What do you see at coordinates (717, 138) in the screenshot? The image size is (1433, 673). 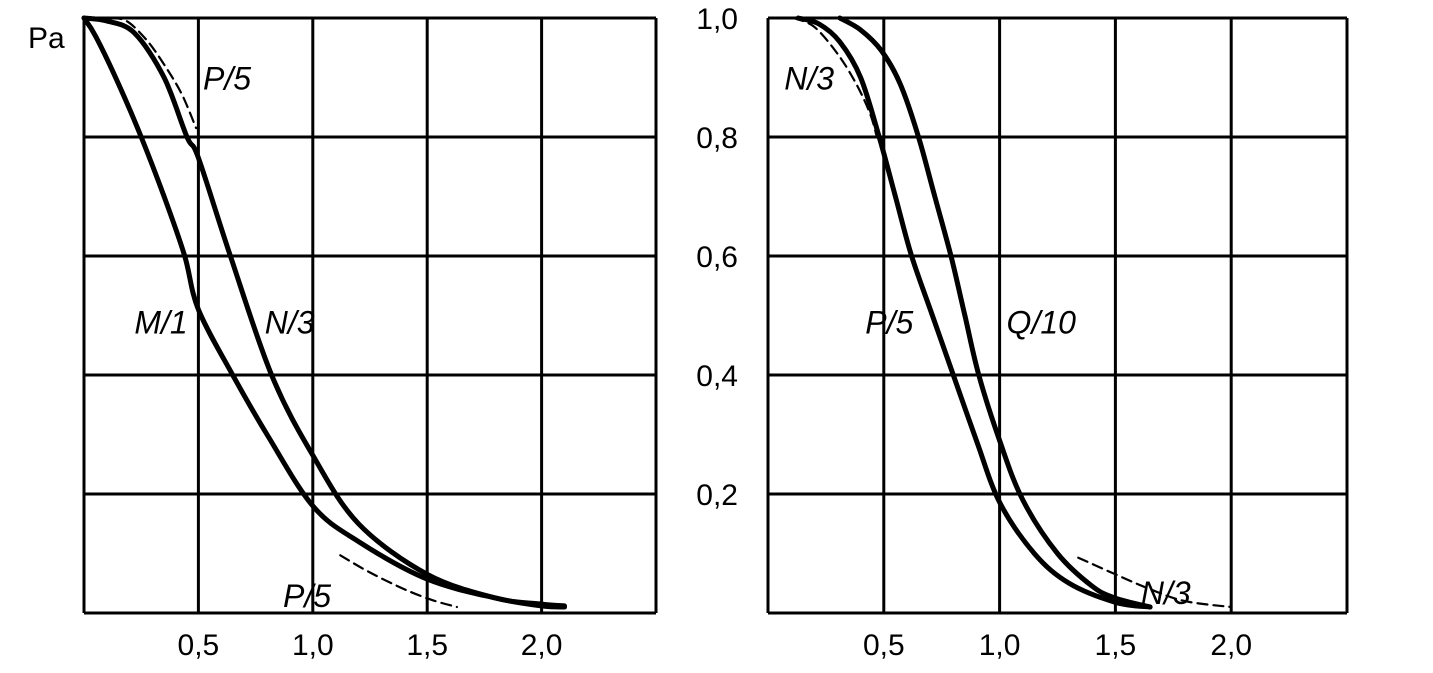 I see `y-tick-label: 0,8` at bounding box center [717, 138].